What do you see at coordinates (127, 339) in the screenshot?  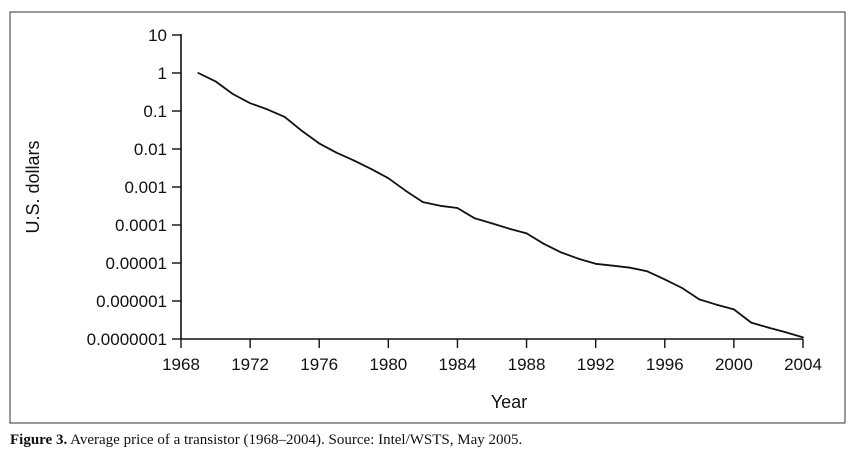 I see `y-tick-label: 0.0000001` at bounding box center [127, 339].